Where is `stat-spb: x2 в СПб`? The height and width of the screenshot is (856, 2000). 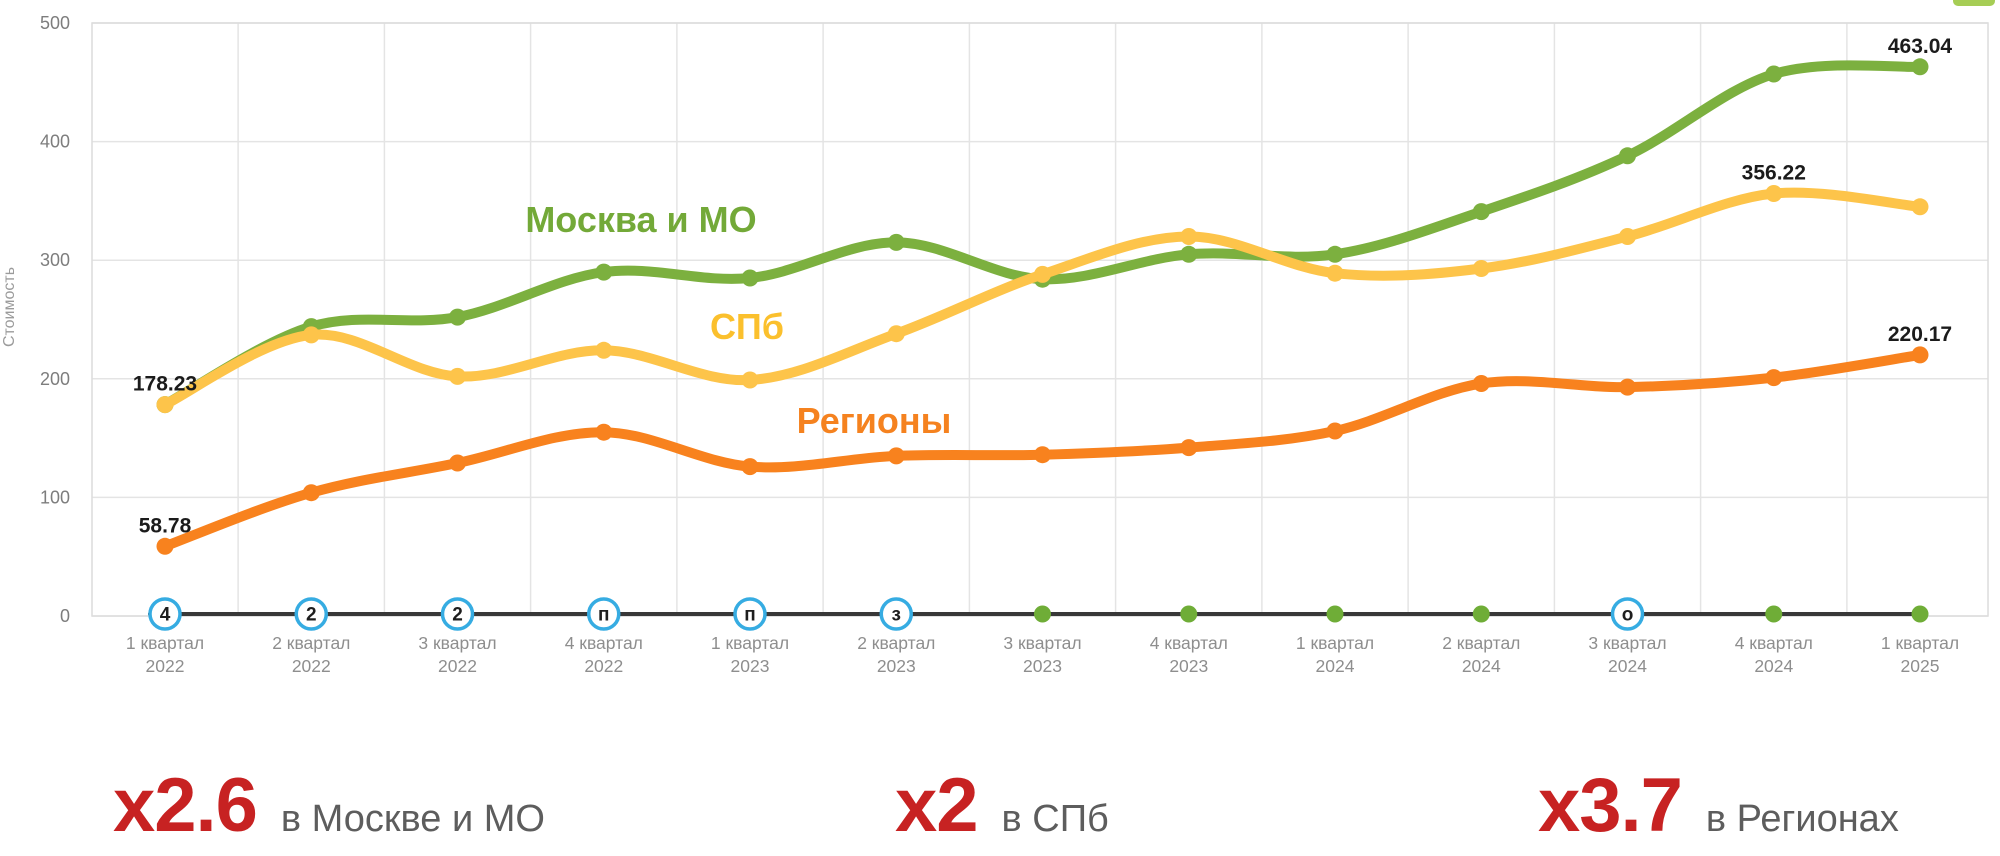 stat-spb: x2 в СПб is located at coordinates (1002, 806).